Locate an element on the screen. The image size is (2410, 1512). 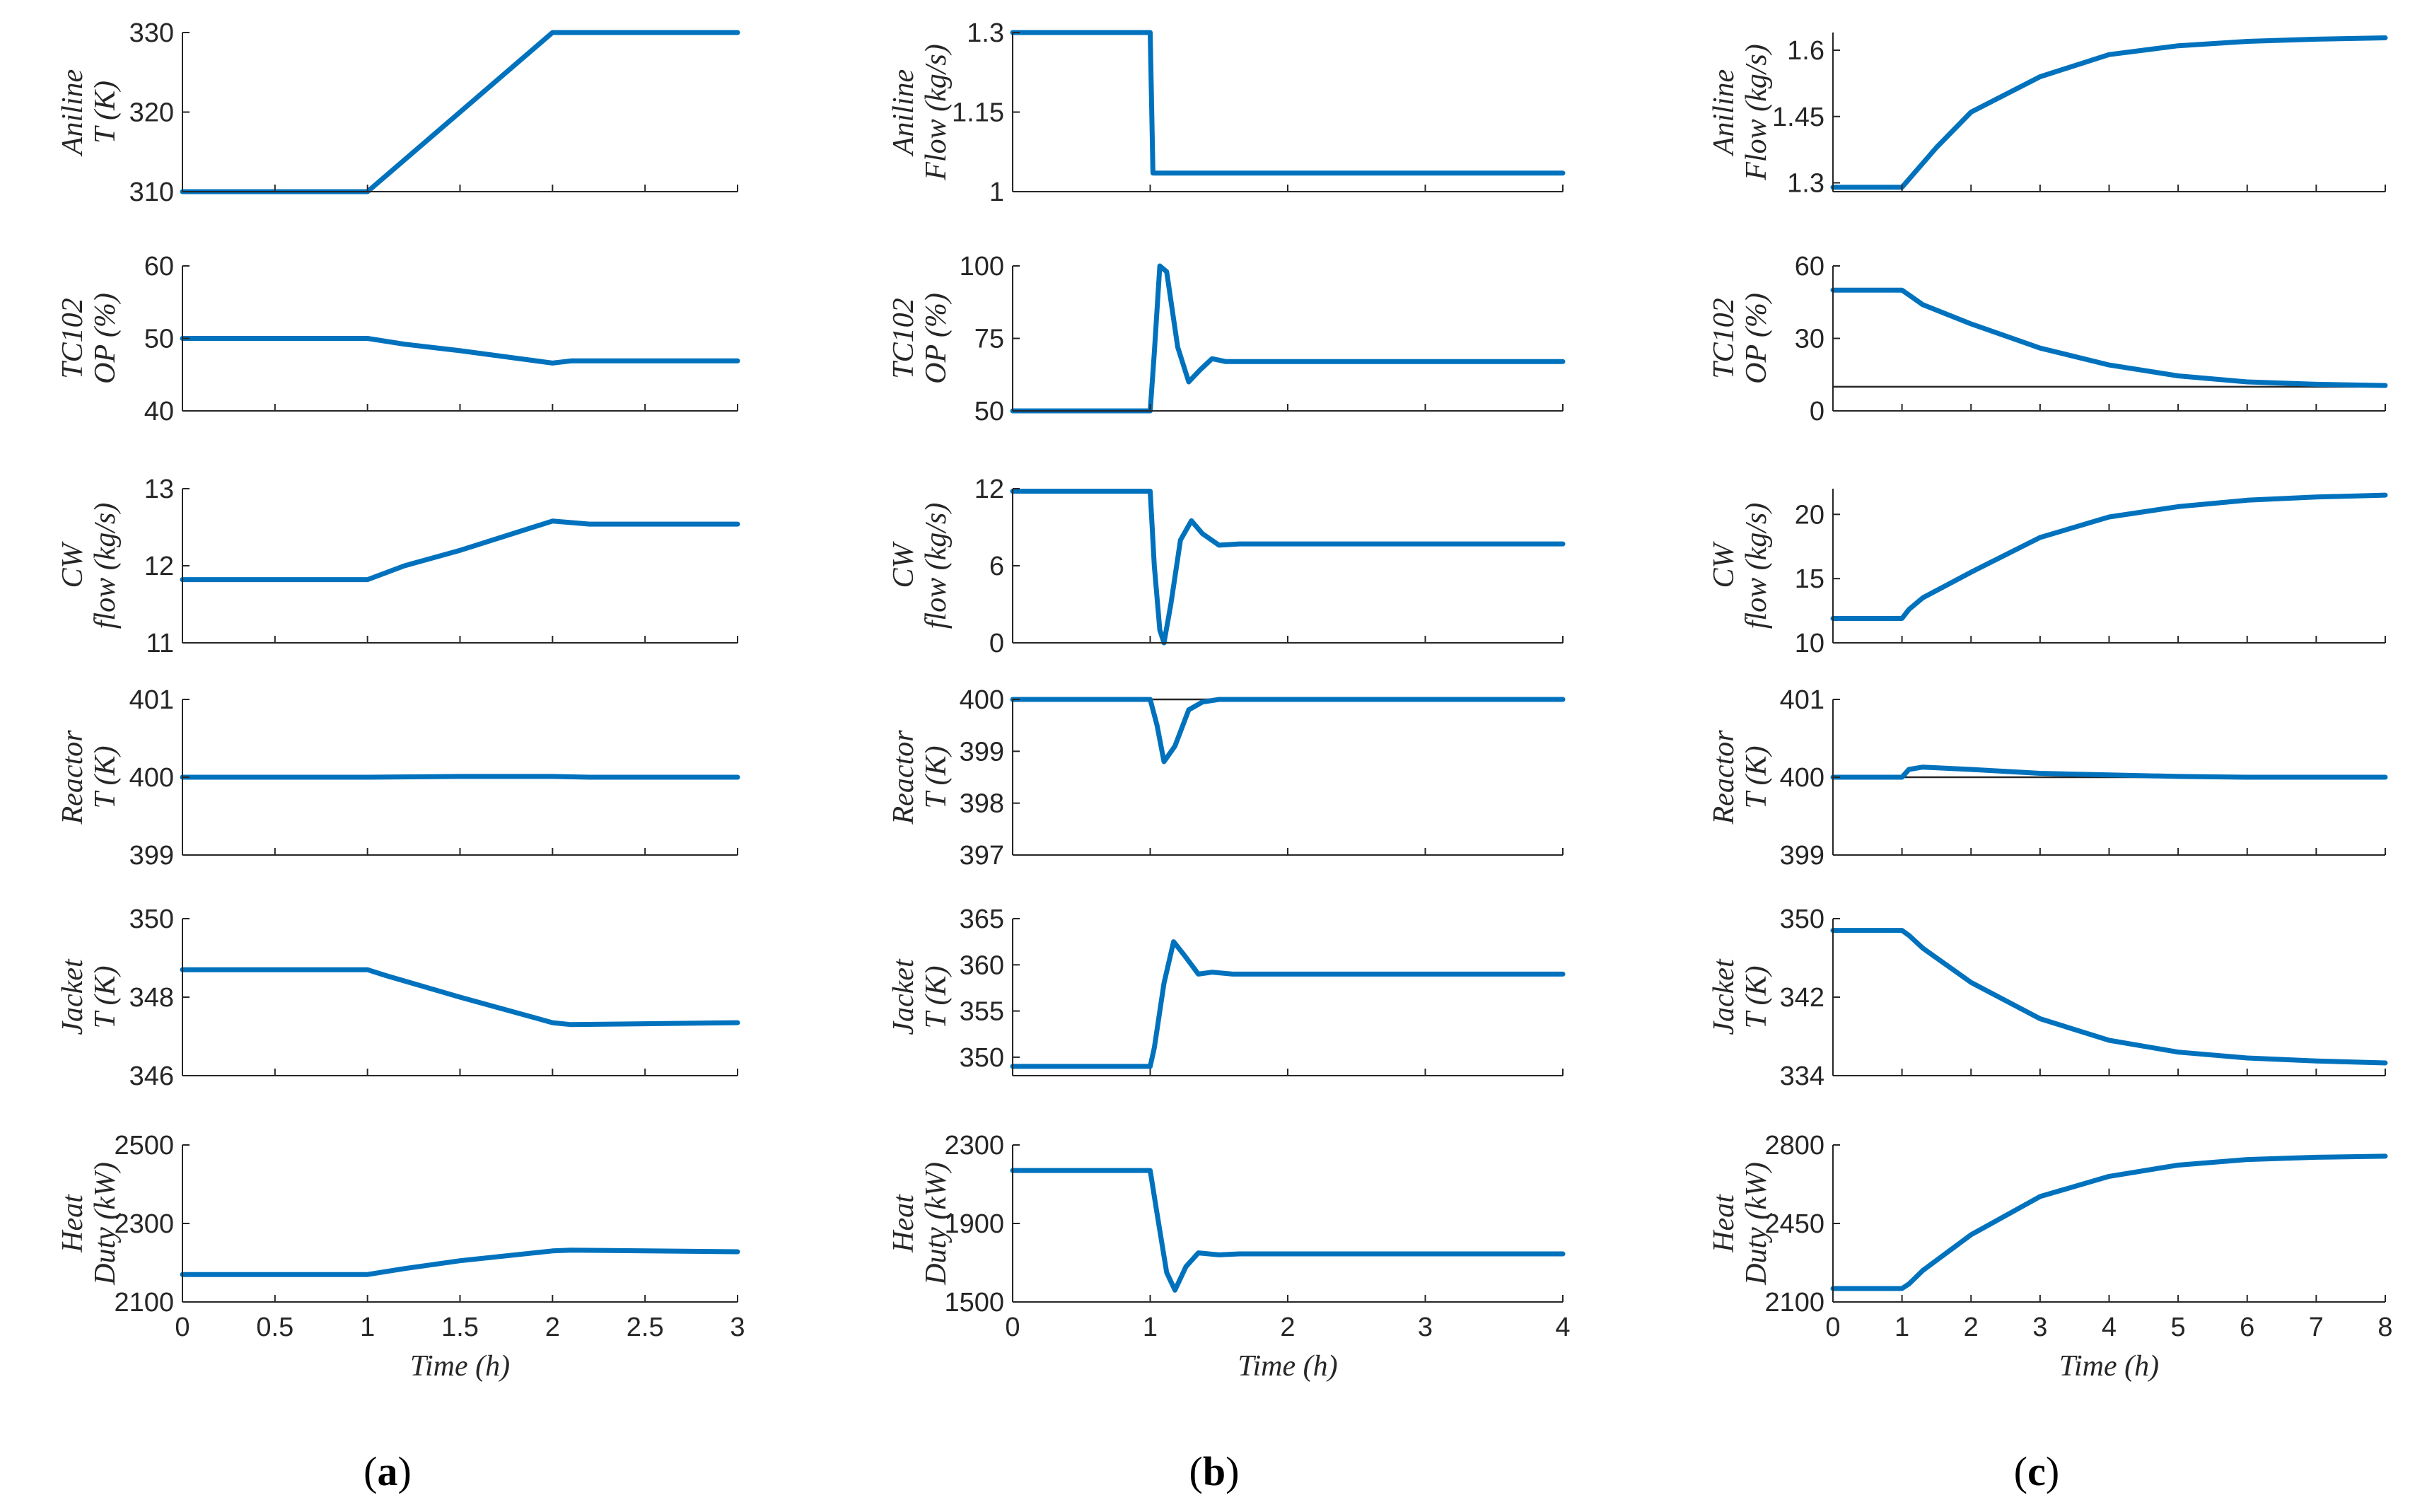
panel-label-letter: c is located at coordinates (2037, 1471).